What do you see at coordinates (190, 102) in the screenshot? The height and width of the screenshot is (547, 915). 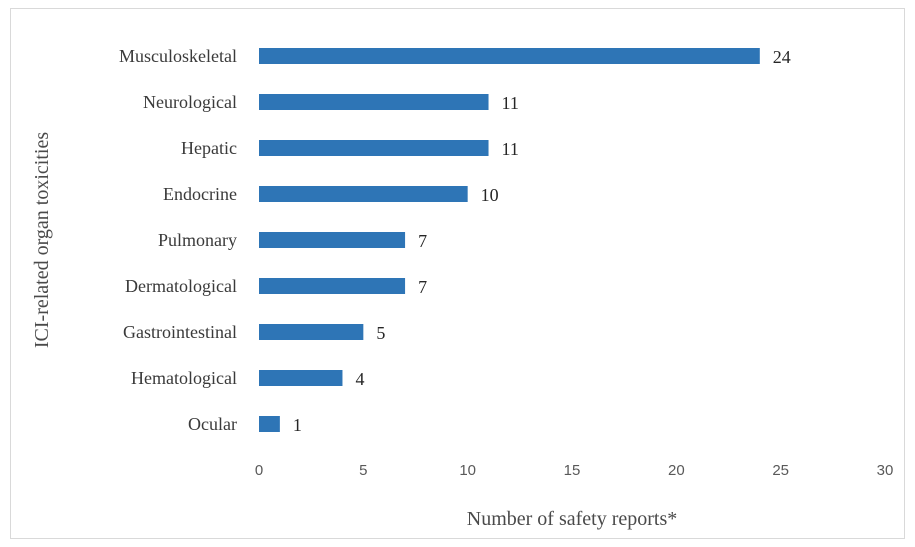 I see `category-label-neurological: Neurological` at bounding box center [190, 102].